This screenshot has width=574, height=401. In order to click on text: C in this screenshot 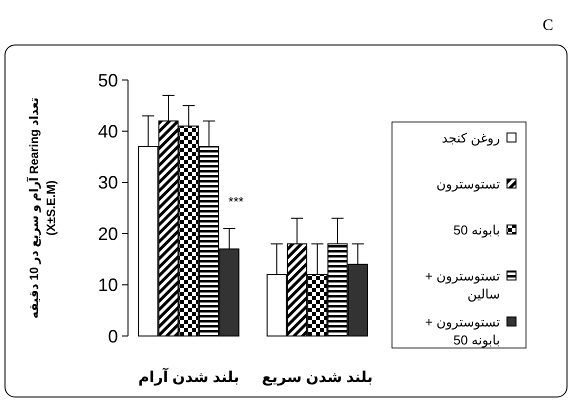, I will do `click(548, 25)`.